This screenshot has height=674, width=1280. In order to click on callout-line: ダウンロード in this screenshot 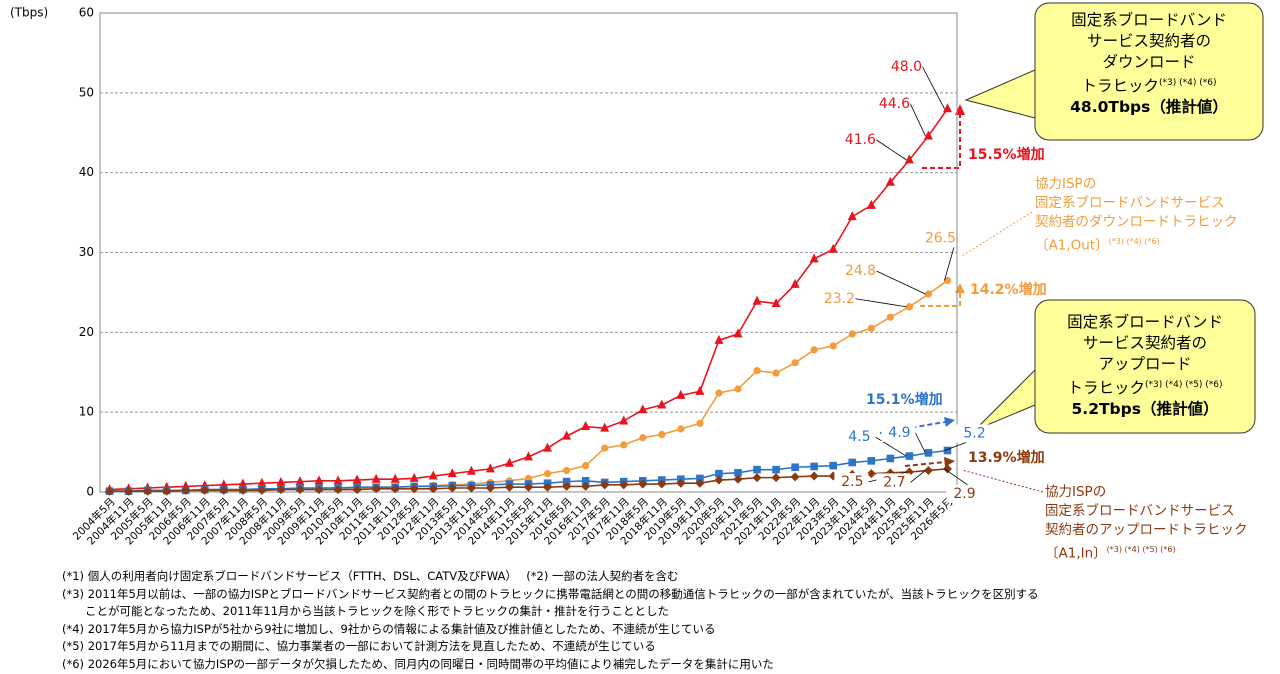, I will do `click(1149, 62)`.